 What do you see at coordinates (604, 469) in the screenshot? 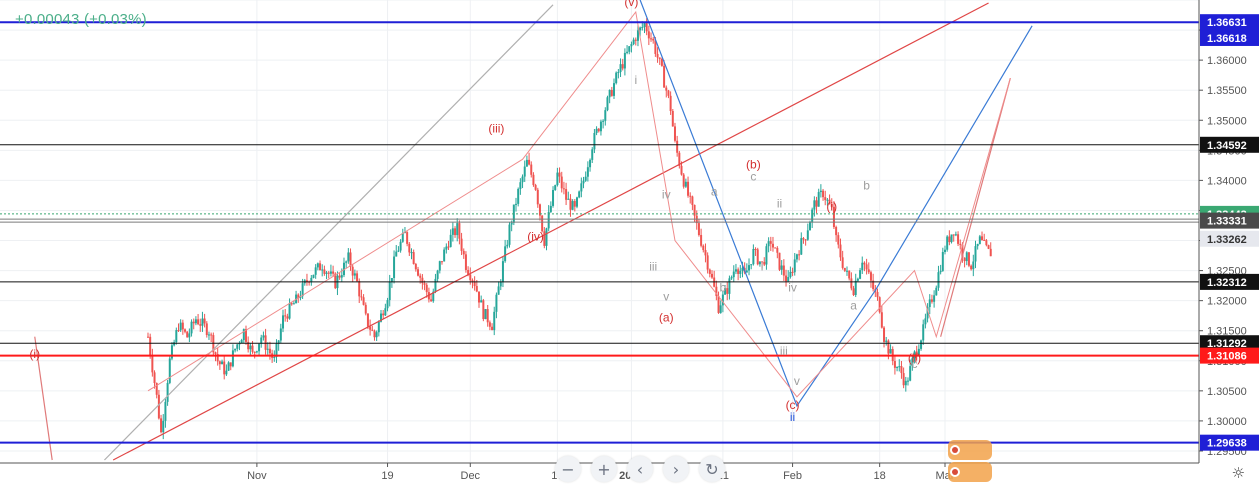
I see `zoom-in-button: +` at bounding box center [604, 469].